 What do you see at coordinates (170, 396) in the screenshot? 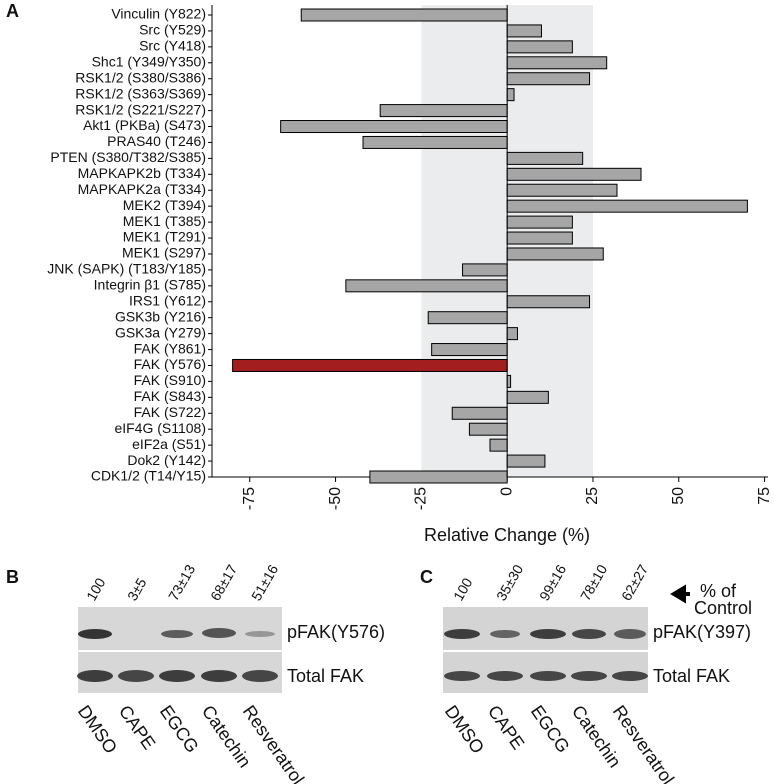
I see `y-tick-label: FAK (S843)` at bounding box center [170, 396].